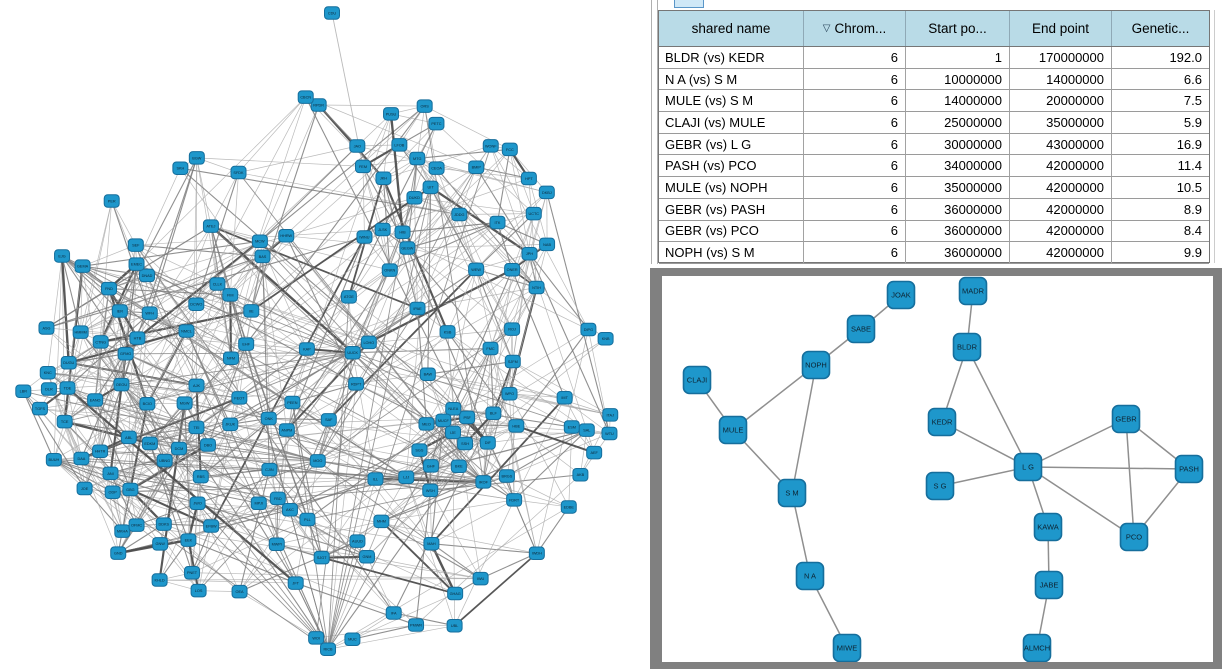 This screenshot has width=1222, height=669. Describe the element at coordinates (957, 123) in the screenshot. I see `table-cell: 25000000` at that location.